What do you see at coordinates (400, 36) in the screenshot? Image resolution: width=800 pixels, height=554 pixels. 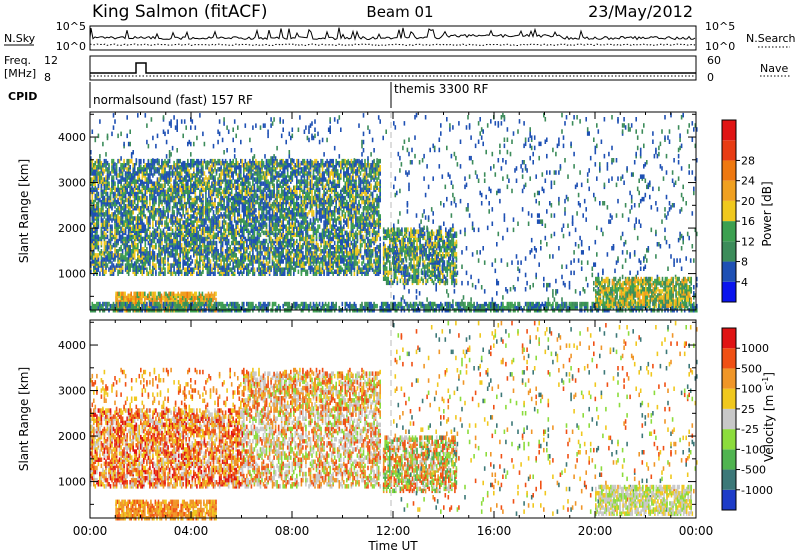 I see `noise-panel: N.Sky 10^5 10^0 10^5 10^0 N.Search` at bounding box center [400, 36].